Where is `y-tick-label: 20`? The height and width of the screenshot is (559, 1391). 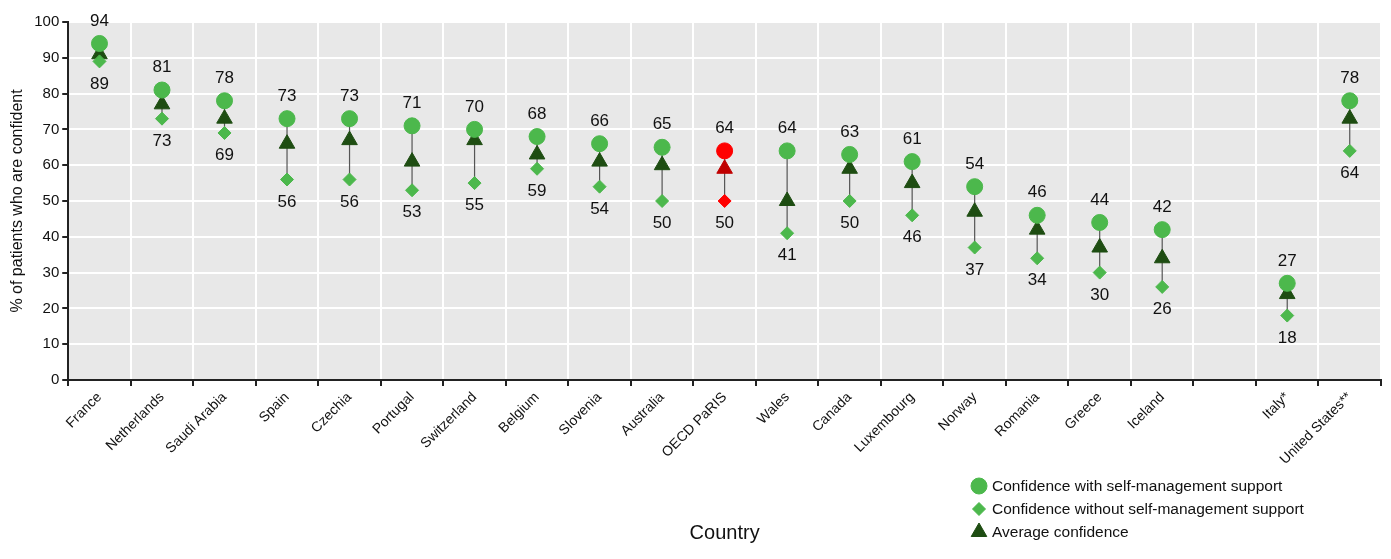
y-tick-label: 20 is located at coordinates (51, 307).